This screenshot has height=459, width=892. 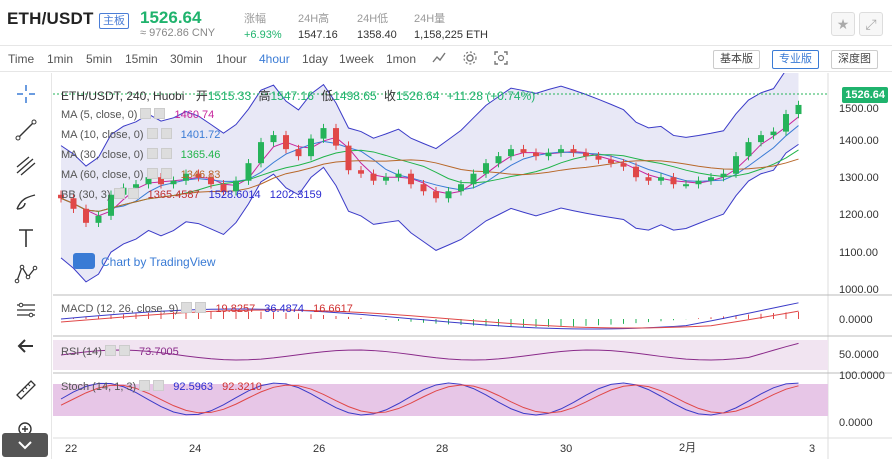 What do you see at coordinates (795, 59) in the screenshot?
I see `version-pro-button: 专业版` at bounding box center [795, 59].